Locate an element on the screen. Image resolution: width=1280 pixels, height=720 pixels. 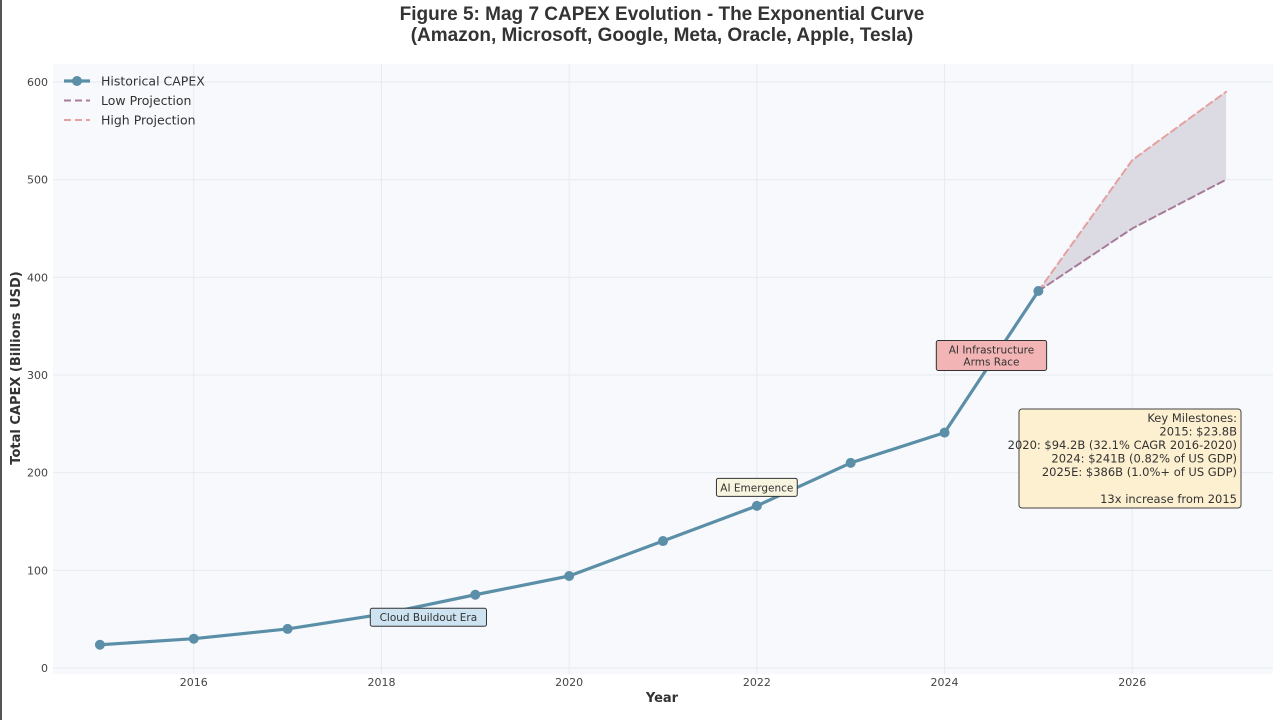
annotation-box-ai-infra is located at coordinates (991, 355).